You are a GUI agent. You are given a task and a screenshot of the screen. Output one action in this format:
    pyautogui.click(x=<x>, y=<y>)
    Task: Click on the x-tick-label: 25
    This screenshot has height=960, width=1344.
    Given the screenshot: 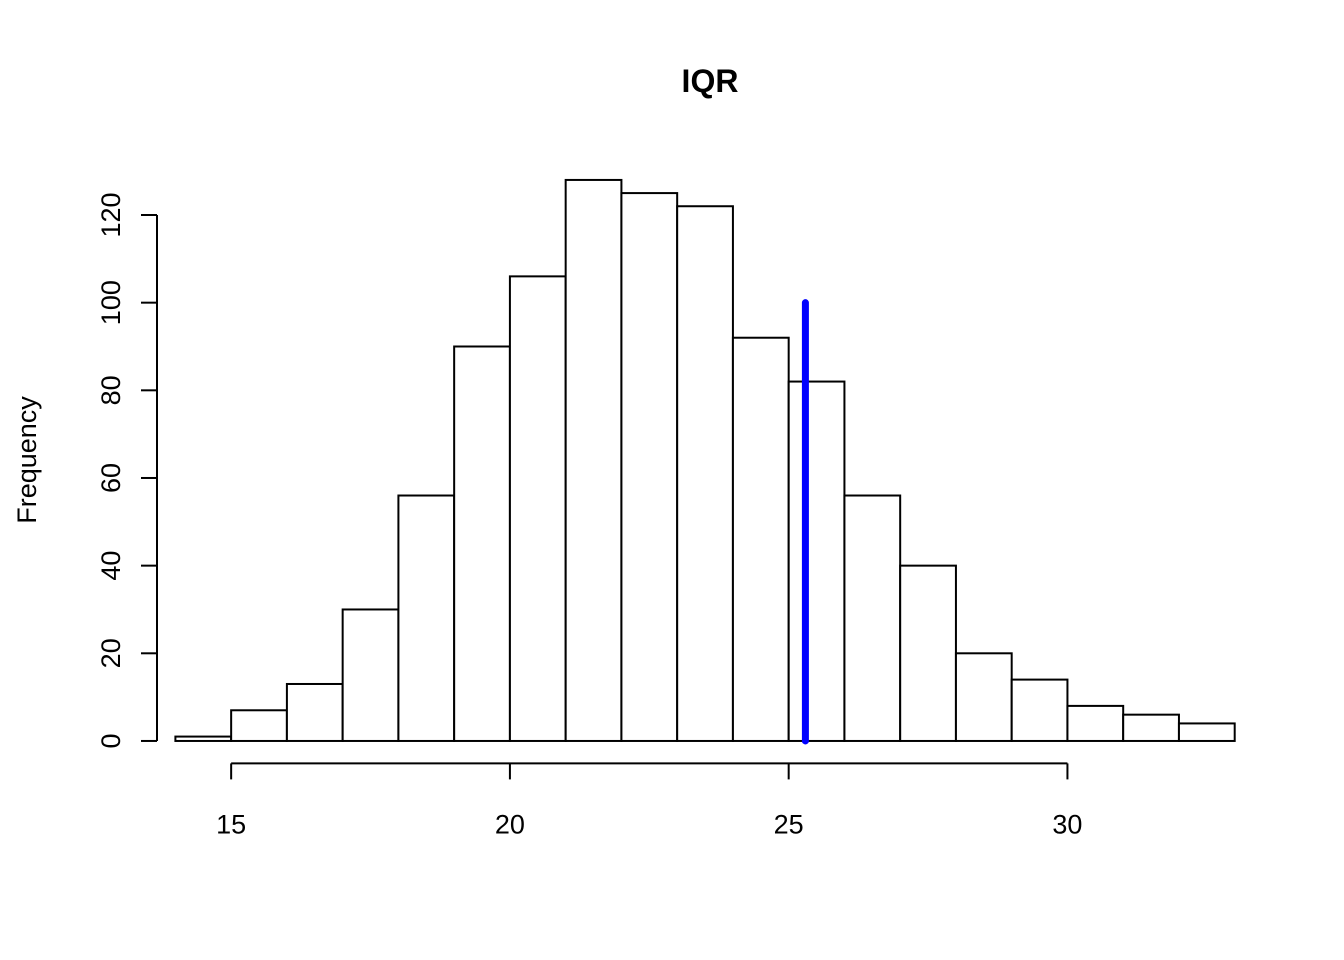 What is the action you would take?
    pyautogui.click(x=789, y=824)
    